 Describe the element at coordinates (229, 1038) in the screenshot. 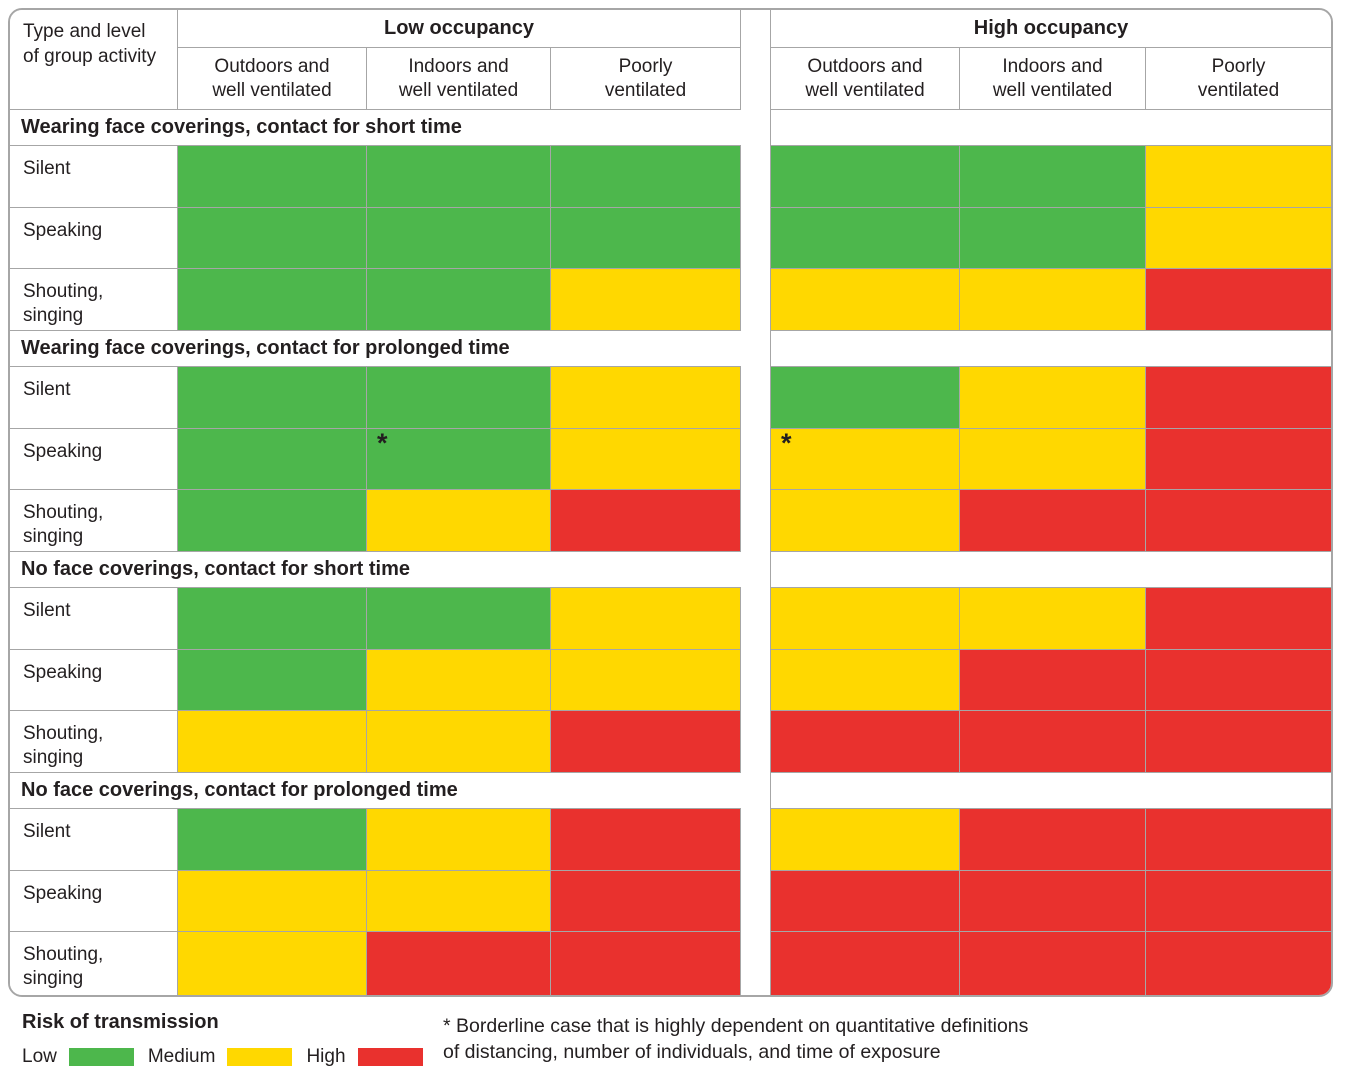

I see `legend: Risk of transmission Low Medium High` at that location.